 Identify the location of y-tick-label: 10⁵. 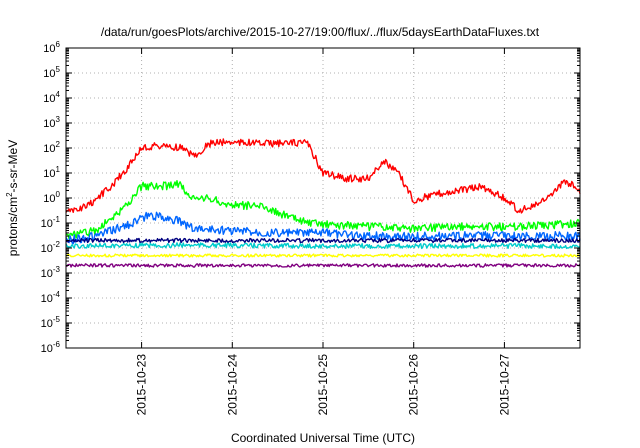
(51, 72).